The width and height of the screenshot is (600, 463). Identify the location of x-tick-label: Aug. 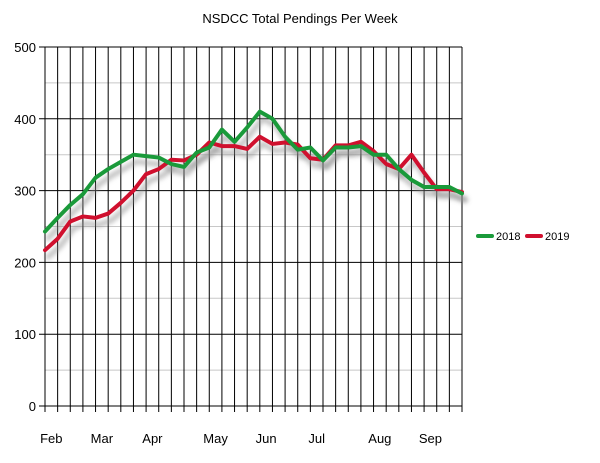
(379, 438).